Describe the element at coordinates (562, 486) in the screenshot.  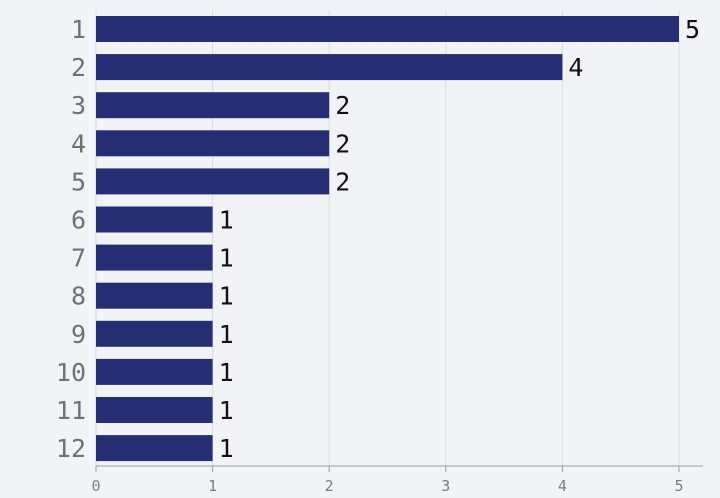
I see `x-tick-label: 4` at that location.